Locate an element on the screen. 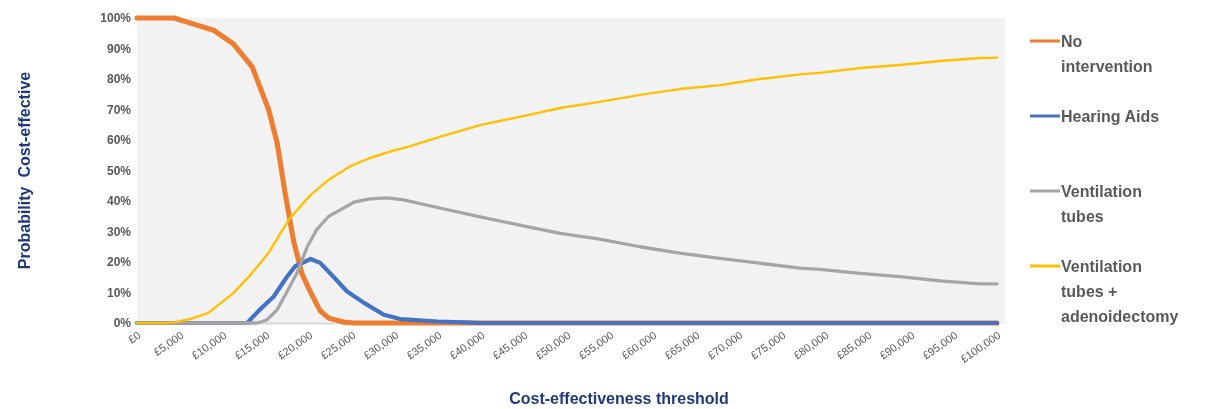 The image size is (1216, 409). y-tick-label: 30% is located at coordinates (119, 231).